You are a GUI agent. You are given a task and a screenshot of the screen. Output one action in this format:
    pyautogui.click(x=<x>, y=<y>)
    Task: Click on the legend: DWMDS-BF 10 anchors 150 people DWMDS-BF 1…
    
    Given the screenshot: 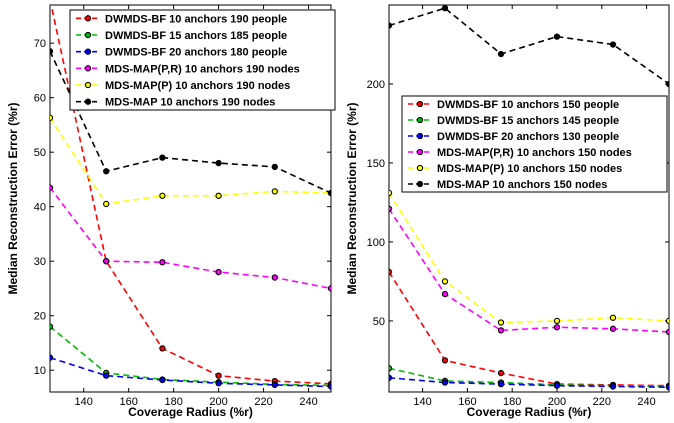 What is the action you would take?
    pyautogui.click(x=534, y=144)
    